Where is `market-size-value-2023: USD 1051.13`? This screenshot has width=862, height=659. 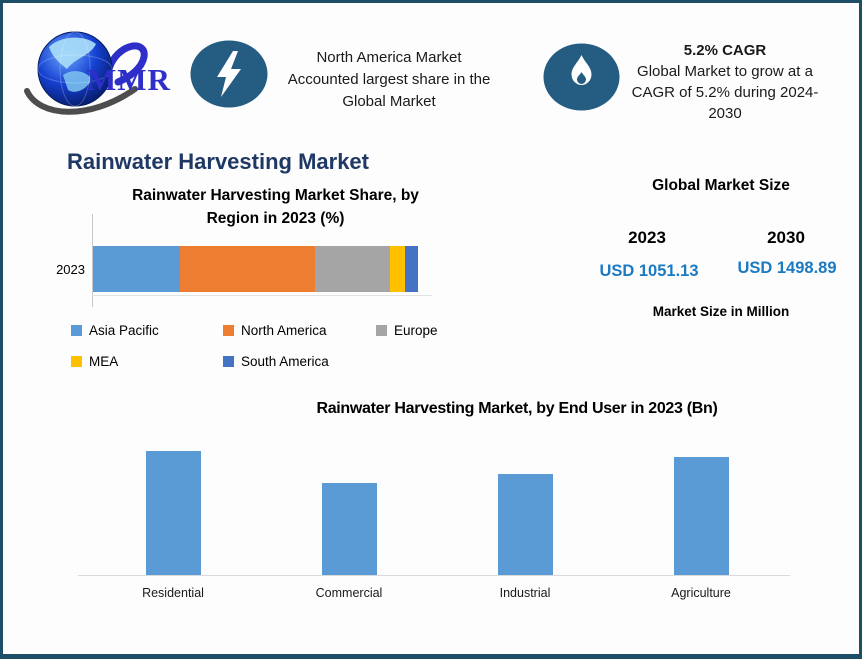 market-size-value-2023: USD 1051.13 is located at coordinates (649, 271).